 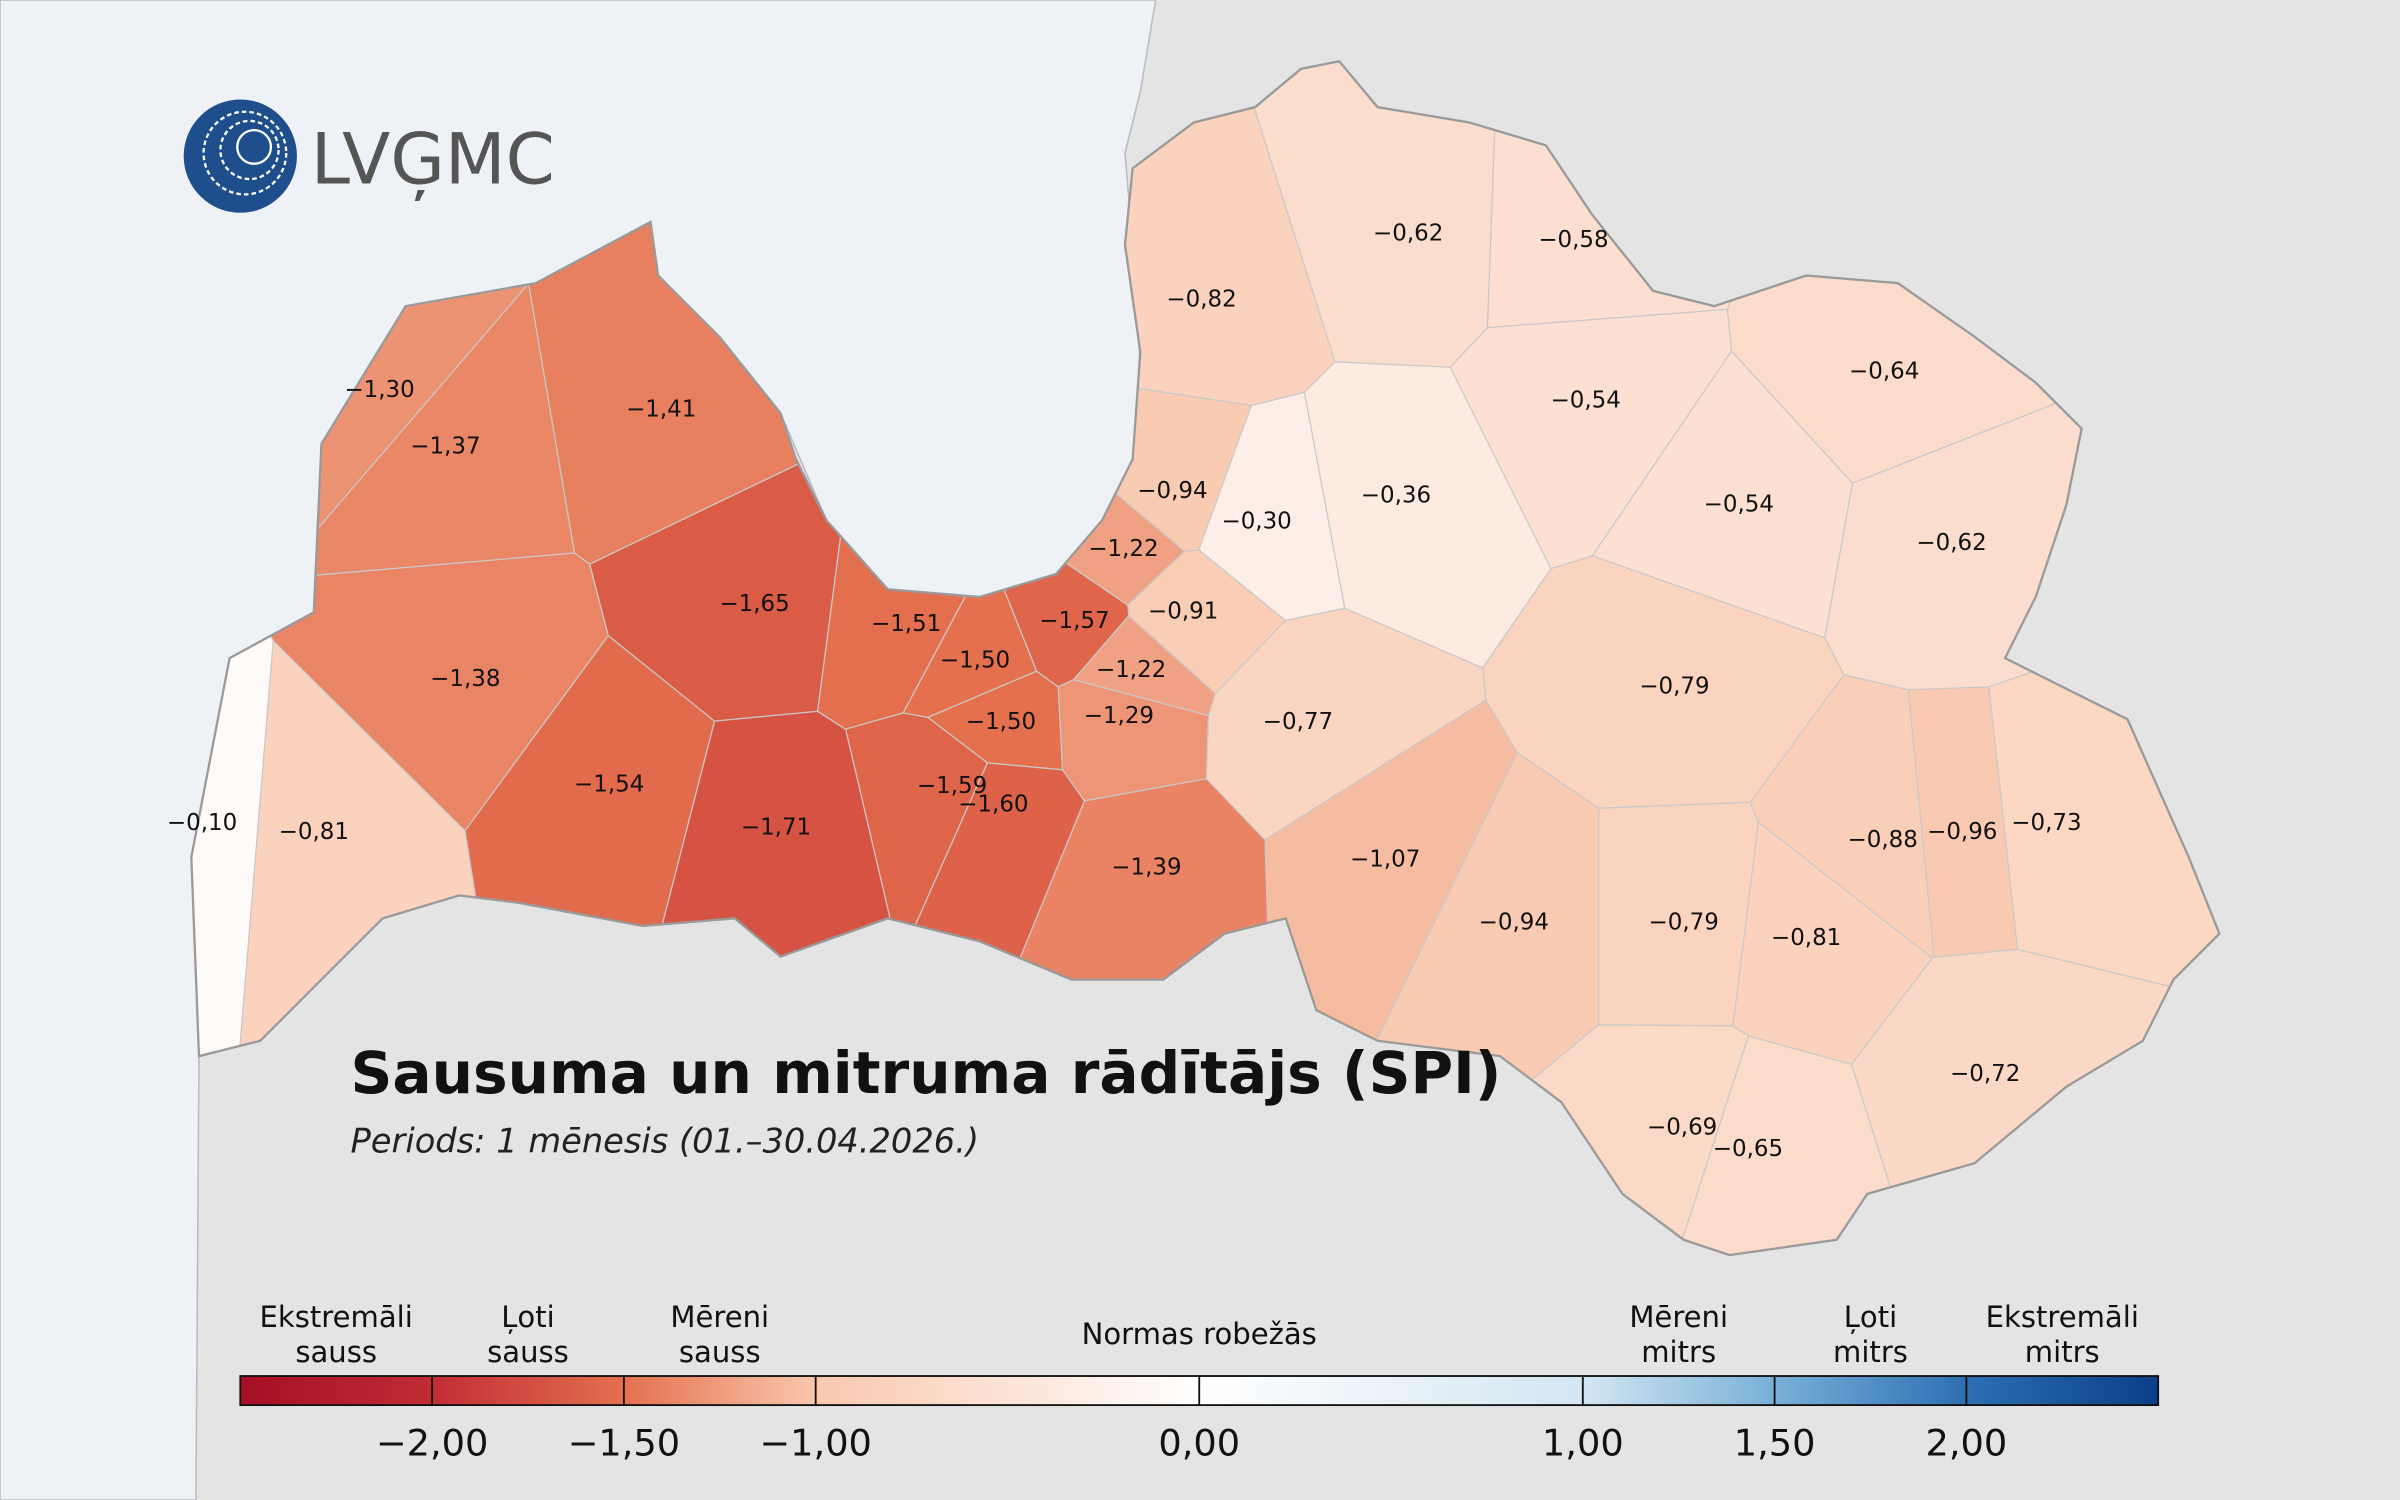 What do you see at coordinates (1583, 1443) in the screenshot?
I see `legend-tick-label: 1,00` at bounding box center [1583, 1443].